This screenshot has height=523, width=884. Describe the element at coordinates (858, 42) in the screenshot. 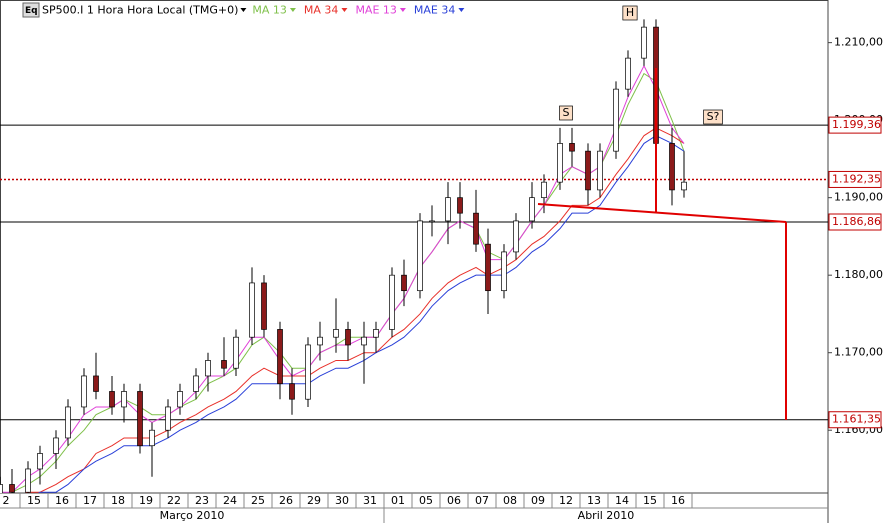

I see `y-tick-label: 1.210,00` at that location.